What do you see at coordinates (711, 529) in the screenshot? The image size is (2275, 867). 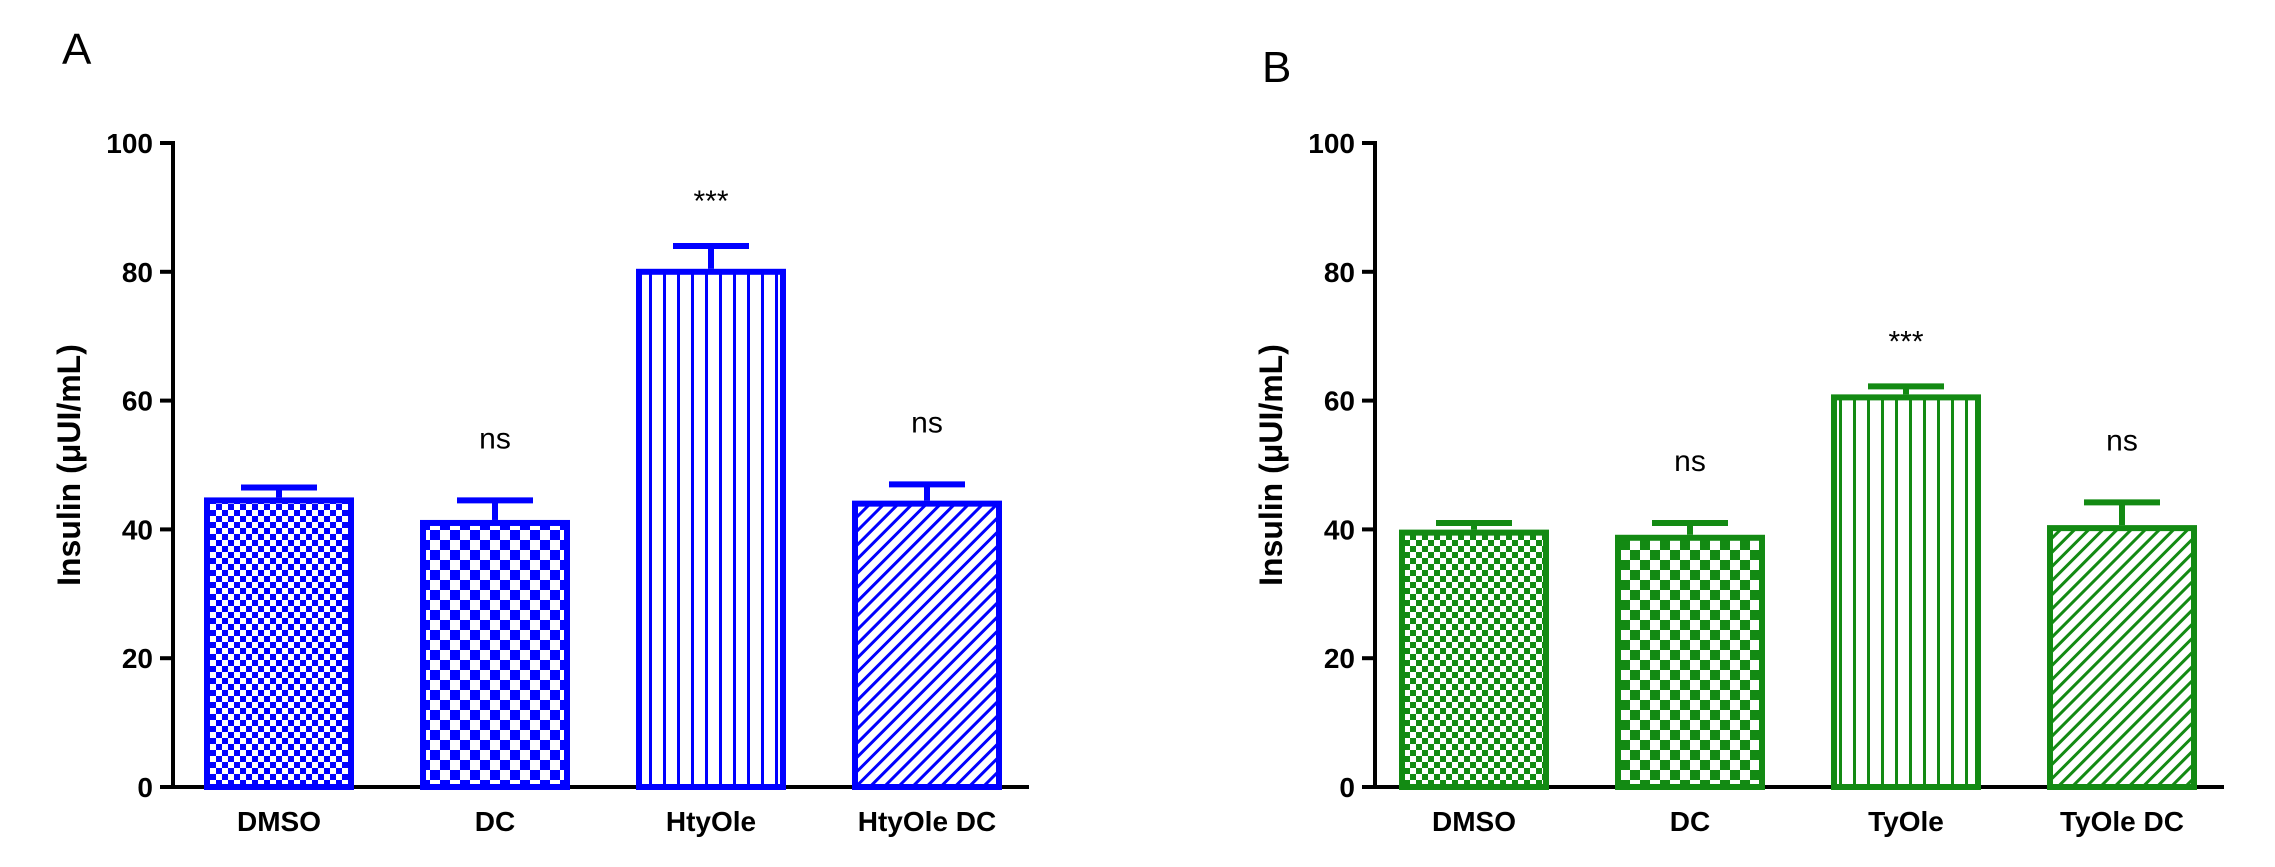 I see `bar-htyole` at bounding box center [711, 529].